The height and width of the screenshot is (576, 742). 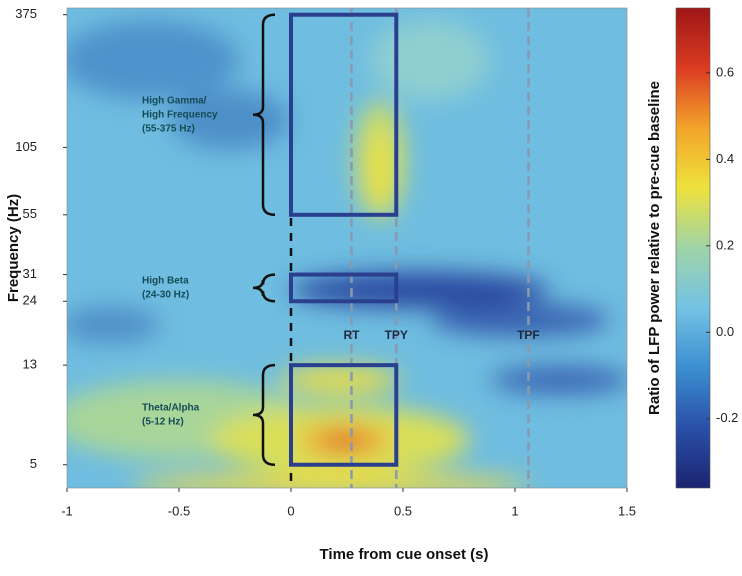 I want to click on x-tick-label: 0.5, so click(x=403, y=510).